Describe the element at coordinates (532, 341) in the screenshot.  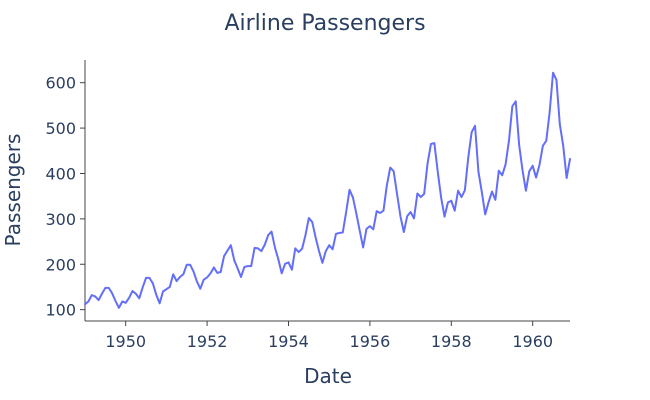
I see `x-tick-label: 1960` at that location.